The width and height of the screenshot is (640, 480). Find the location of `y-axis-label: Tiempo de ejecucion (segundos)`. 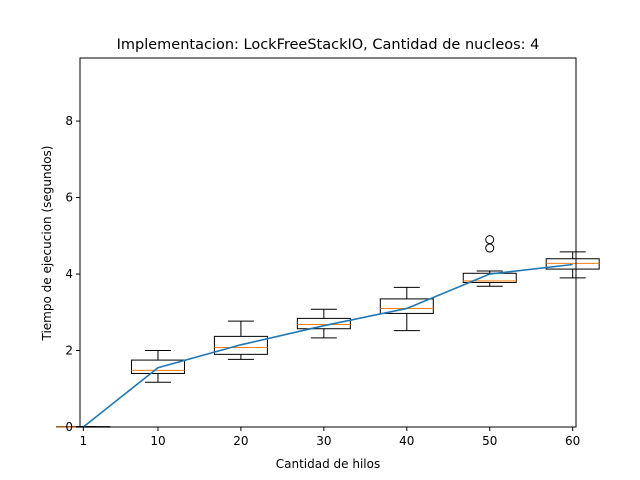

y-axis-label: Tiempo de ejecucion (segundos) is located at coordinates (47, 244).